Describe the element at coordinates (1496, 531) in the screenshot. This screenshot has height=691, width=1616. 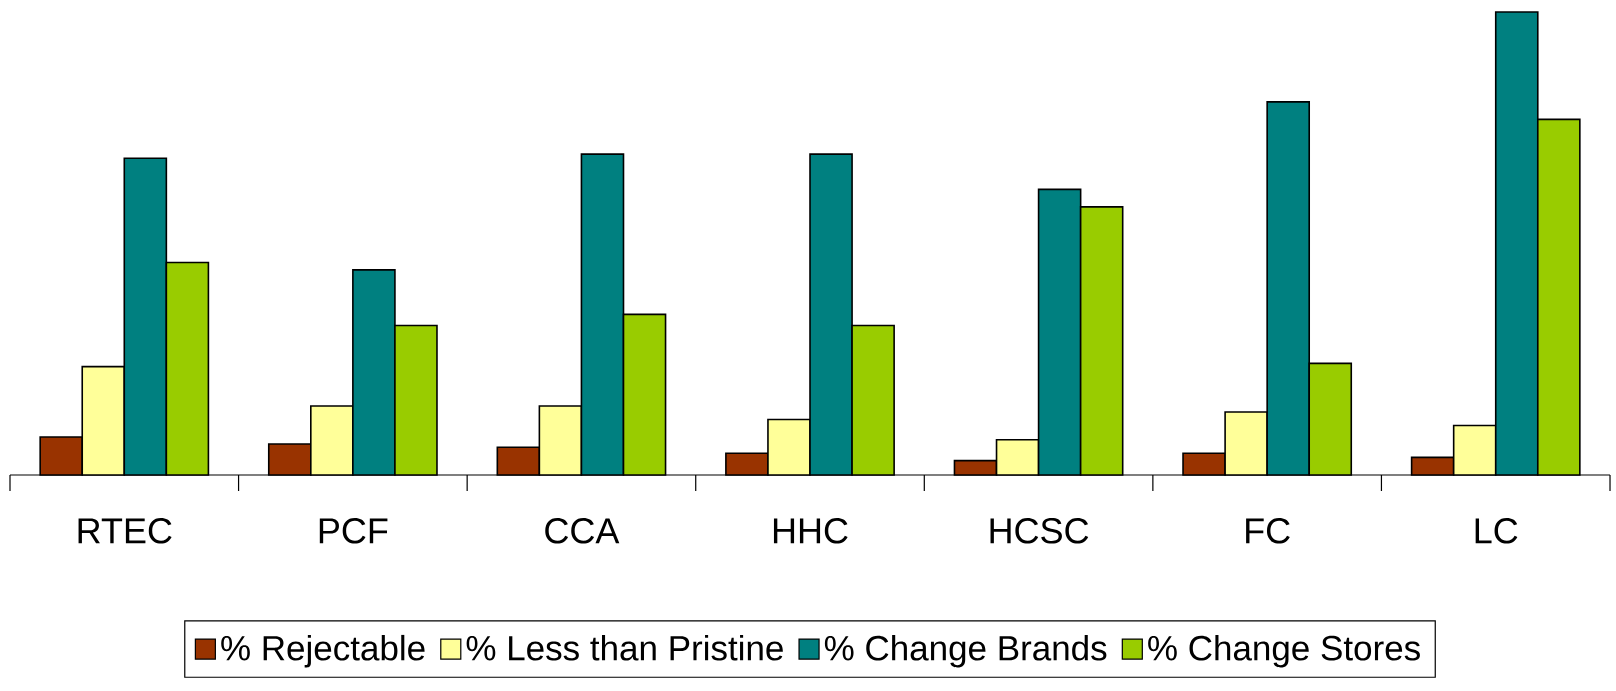
I see `x-tick-label: LC` at that location.